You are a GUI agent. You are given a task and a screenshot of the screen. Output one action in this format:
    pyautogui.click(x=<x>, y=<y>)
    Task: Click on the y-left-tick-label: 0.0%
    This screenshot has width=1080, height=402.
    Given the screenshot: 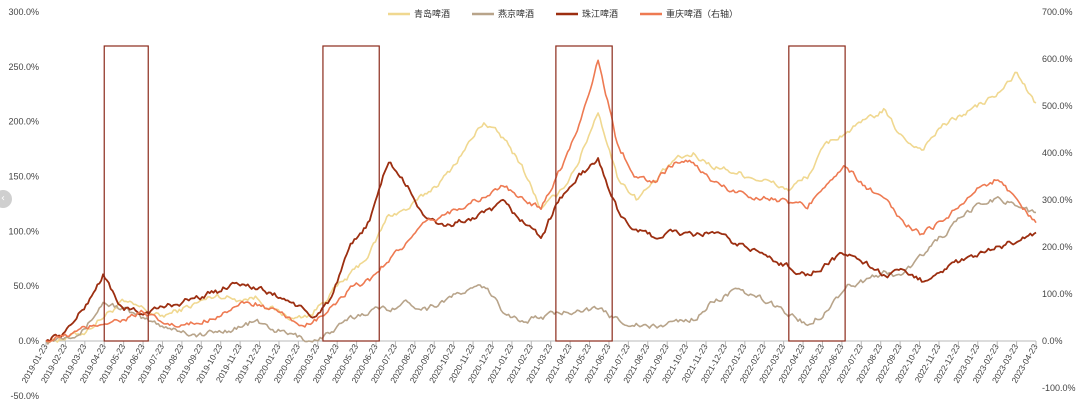 What is the action you would take?
    pyautogui.click(x=28, y=341)
    